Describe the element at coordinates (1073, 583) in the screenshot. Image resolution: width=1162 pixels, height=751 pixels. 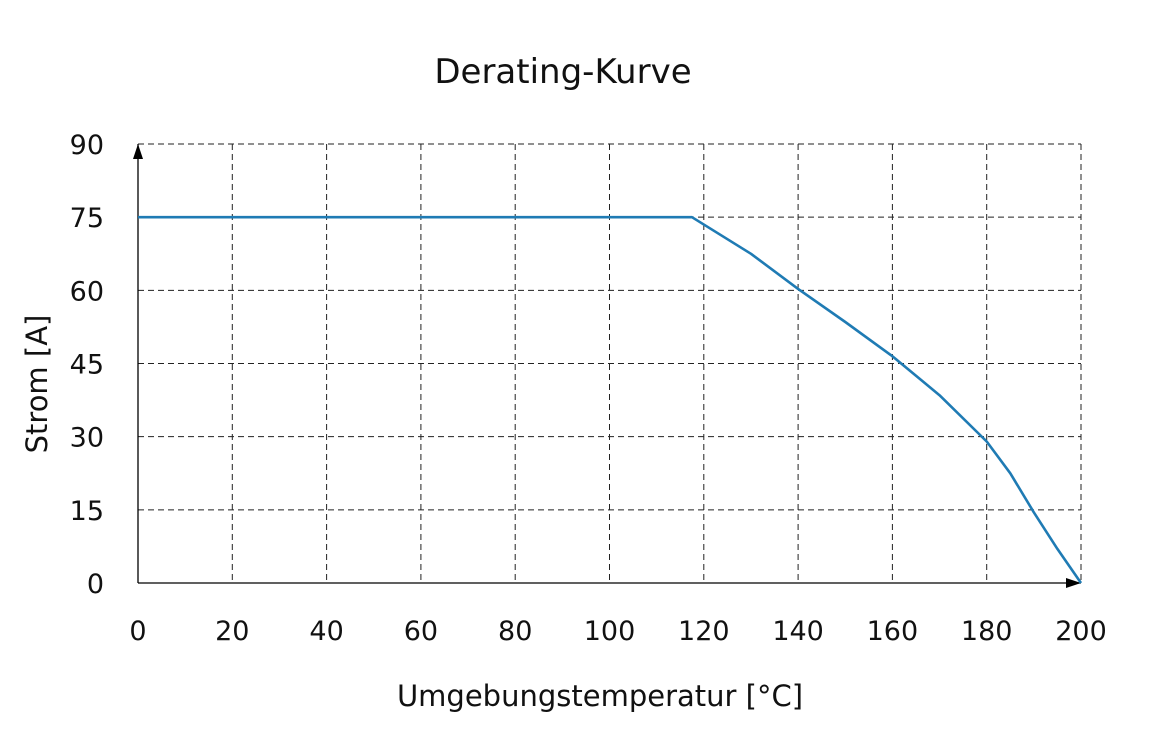
I see `x-axis-arrow` at that location.